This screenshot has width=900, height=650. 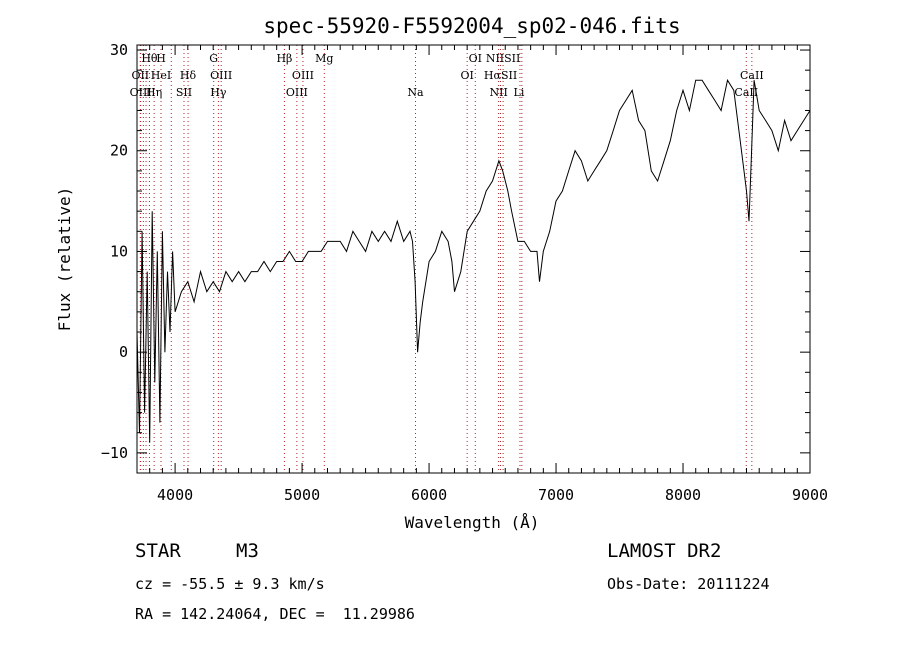 I want to click on survey-name: LAMOST DR2, so click(x=664, y=551).